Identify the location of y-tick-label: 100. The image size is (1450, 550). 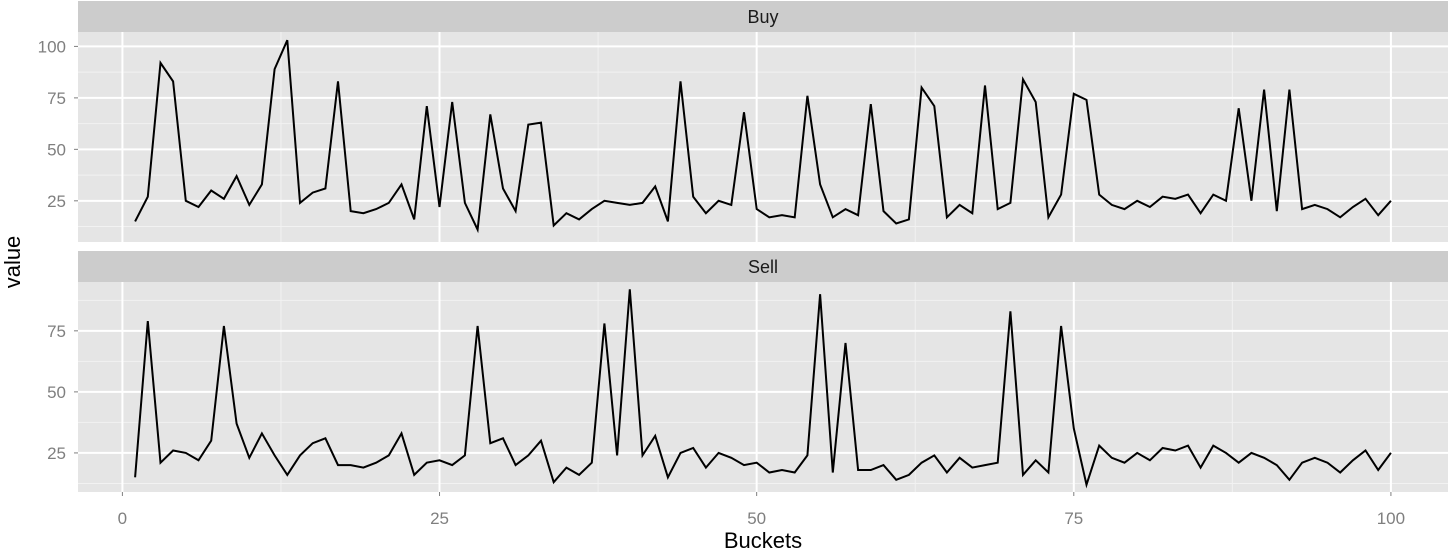
(52, 46).